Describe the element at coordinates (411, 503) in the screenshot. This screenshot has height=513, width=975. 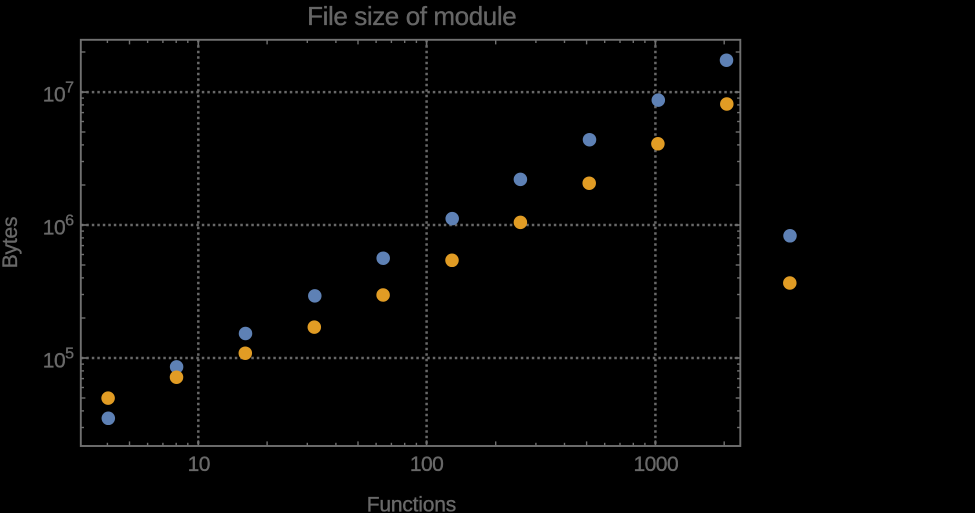
I see `svg-text: Functions` at that location.